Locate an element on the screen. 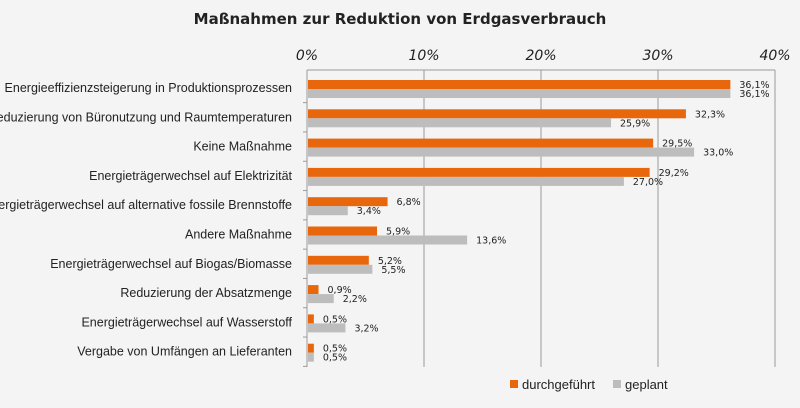  x-tick-label: 0% is located at coordinates (307, 56).